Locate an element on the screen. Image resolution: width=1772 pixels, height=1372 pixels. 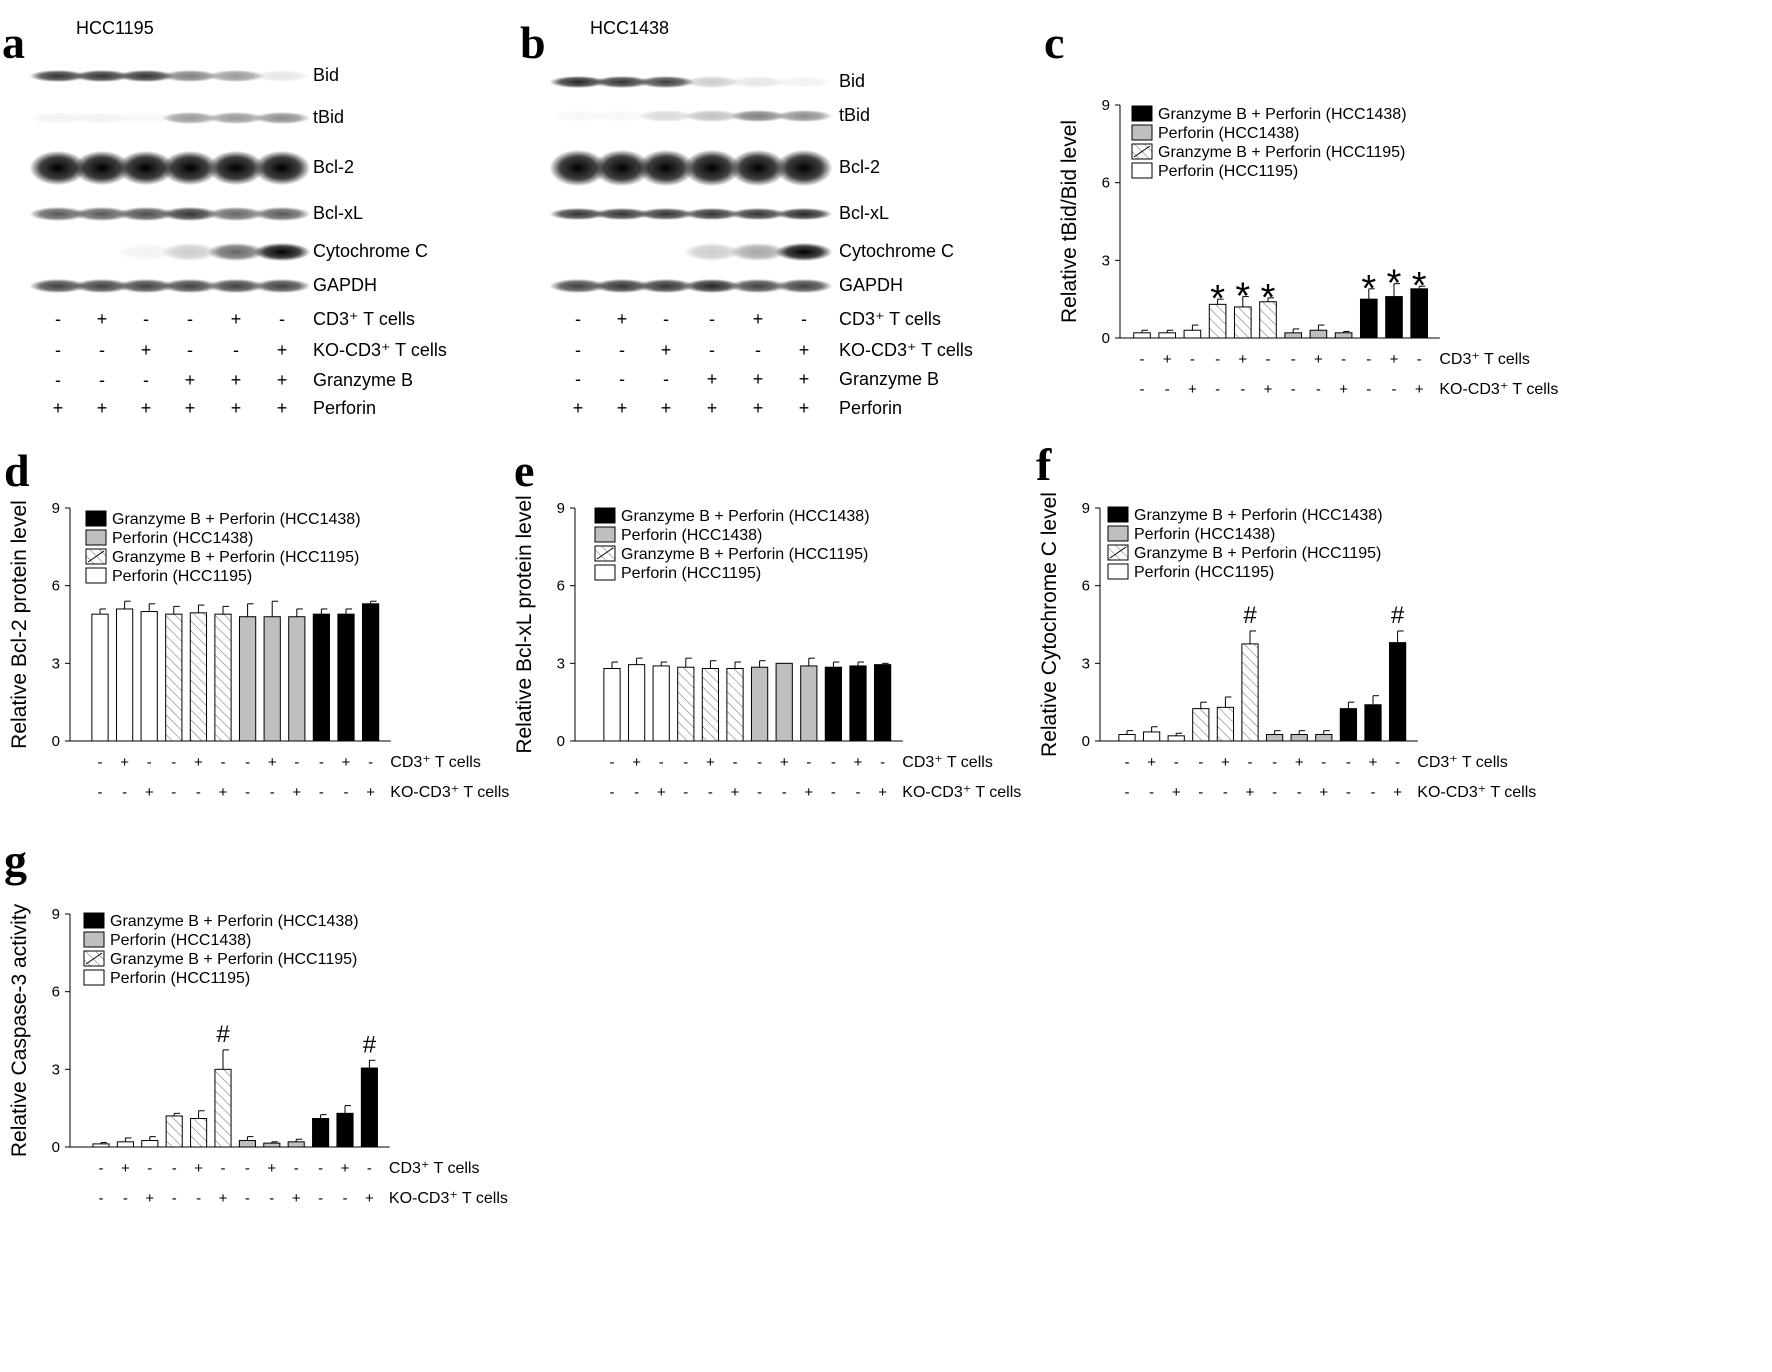
condition-label: KO-CD3⁺ T cells is located at coordinates (906, 350).